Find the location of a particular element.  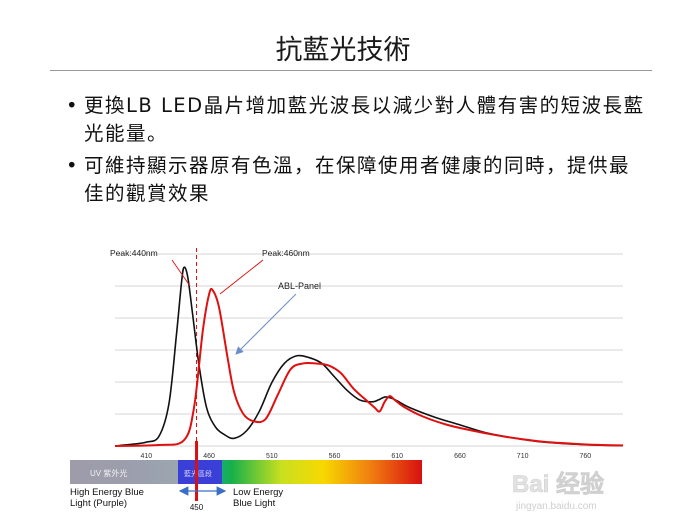

peak-460-leader is located at coordinates (241, 277).